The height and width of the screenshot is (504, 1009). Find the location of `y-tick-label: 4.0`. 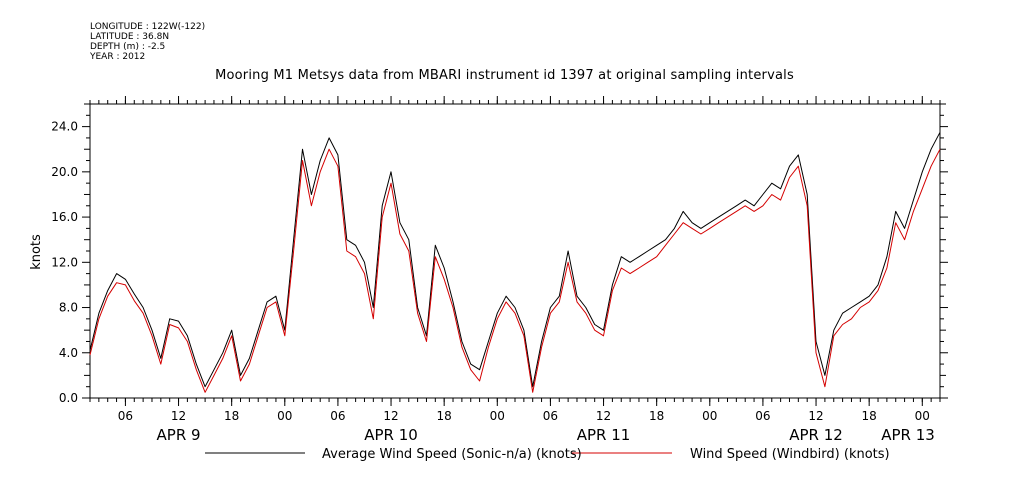

y-tick-label: 4.0 is located at coordinates (68, 353).